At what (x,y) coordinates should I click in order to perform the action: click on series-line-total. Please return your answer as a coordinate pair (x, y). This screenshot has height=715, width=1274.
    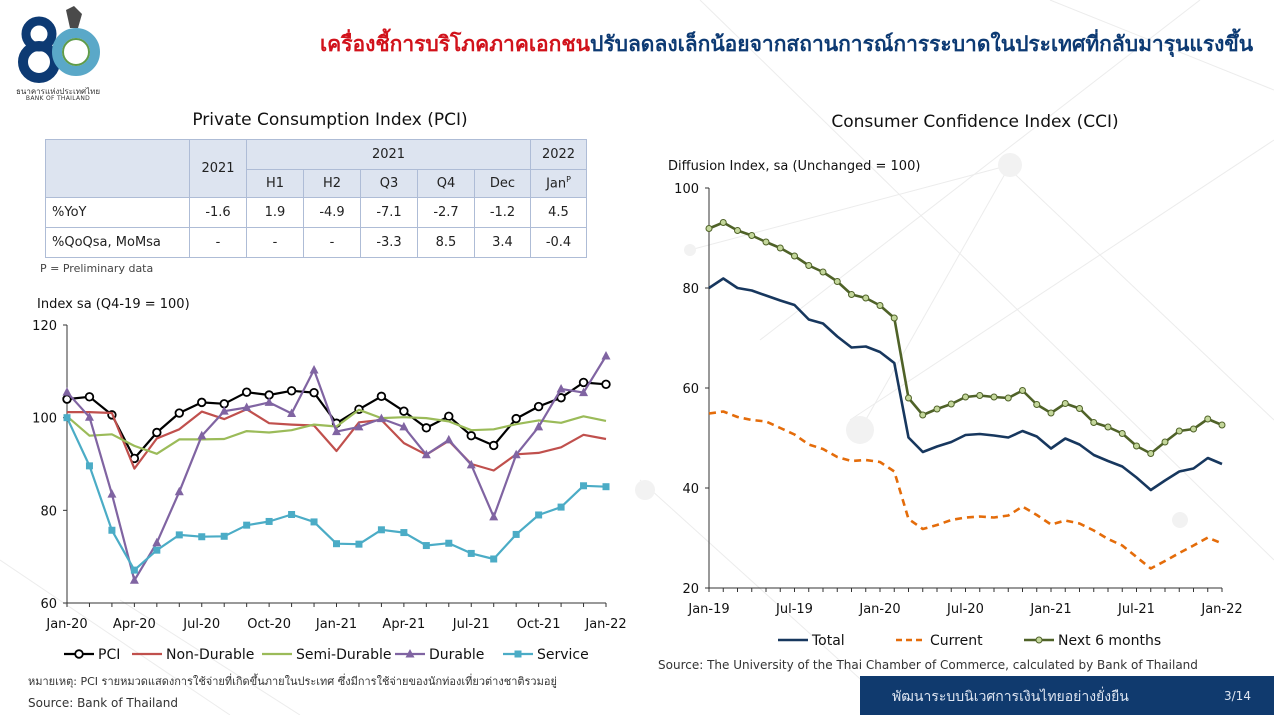
    Looking at the image, I should click on (965, 384).